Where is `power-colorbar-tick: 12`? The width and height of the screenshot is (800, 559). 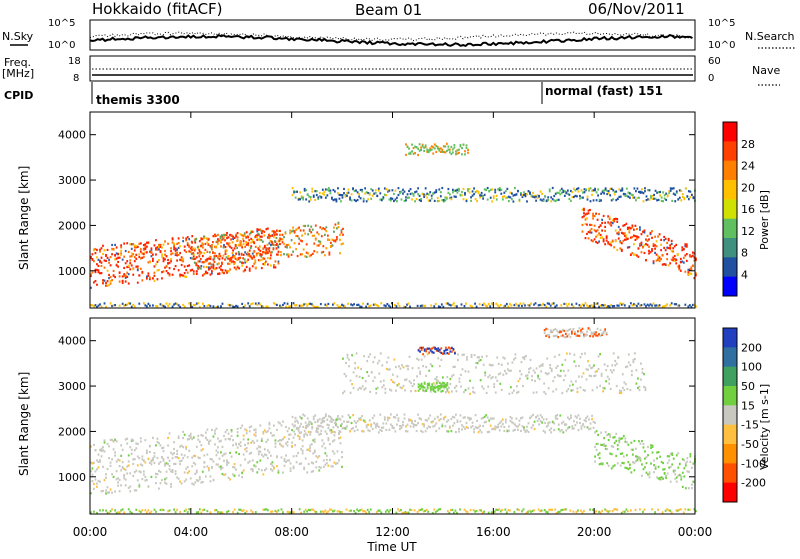
power-colorbar-tick: 12 is located at coordinates (748, 231).